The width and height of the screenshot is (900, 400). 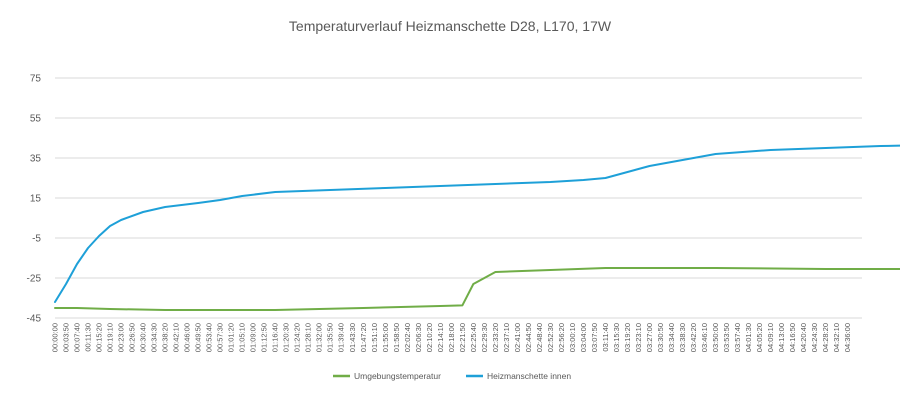 I want to click on x-tick-label: 03:46:10, so click(x=704, y=337).